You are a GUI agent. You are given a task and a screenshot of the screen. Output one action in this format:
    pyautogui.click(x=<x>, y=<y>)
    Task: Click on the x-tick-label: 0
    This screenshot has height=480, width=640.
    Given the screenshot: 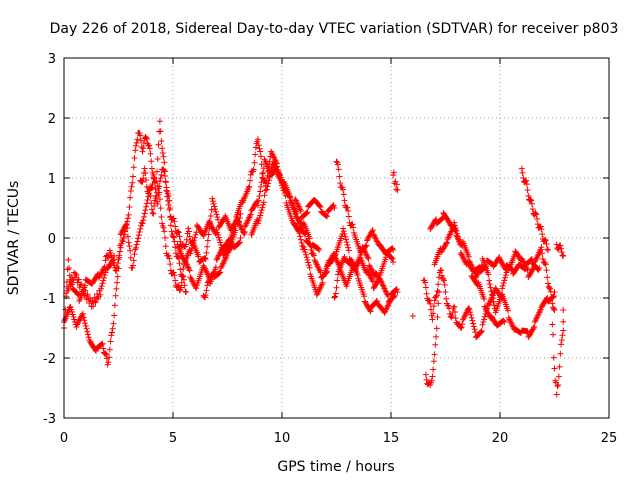 What is the action you would take?
    pyautogui.click(x=64, y=438)
    